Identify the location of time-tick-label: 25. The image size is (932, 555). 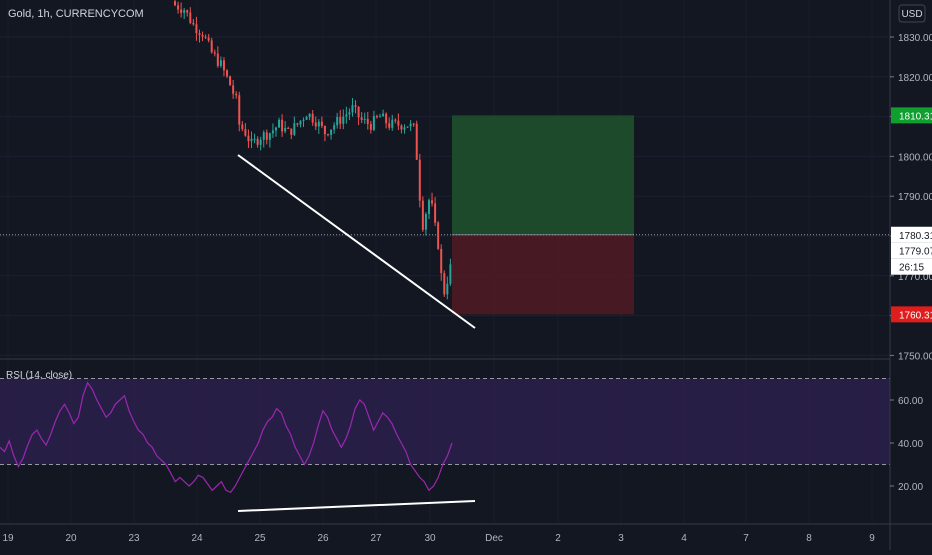
(260, 538).